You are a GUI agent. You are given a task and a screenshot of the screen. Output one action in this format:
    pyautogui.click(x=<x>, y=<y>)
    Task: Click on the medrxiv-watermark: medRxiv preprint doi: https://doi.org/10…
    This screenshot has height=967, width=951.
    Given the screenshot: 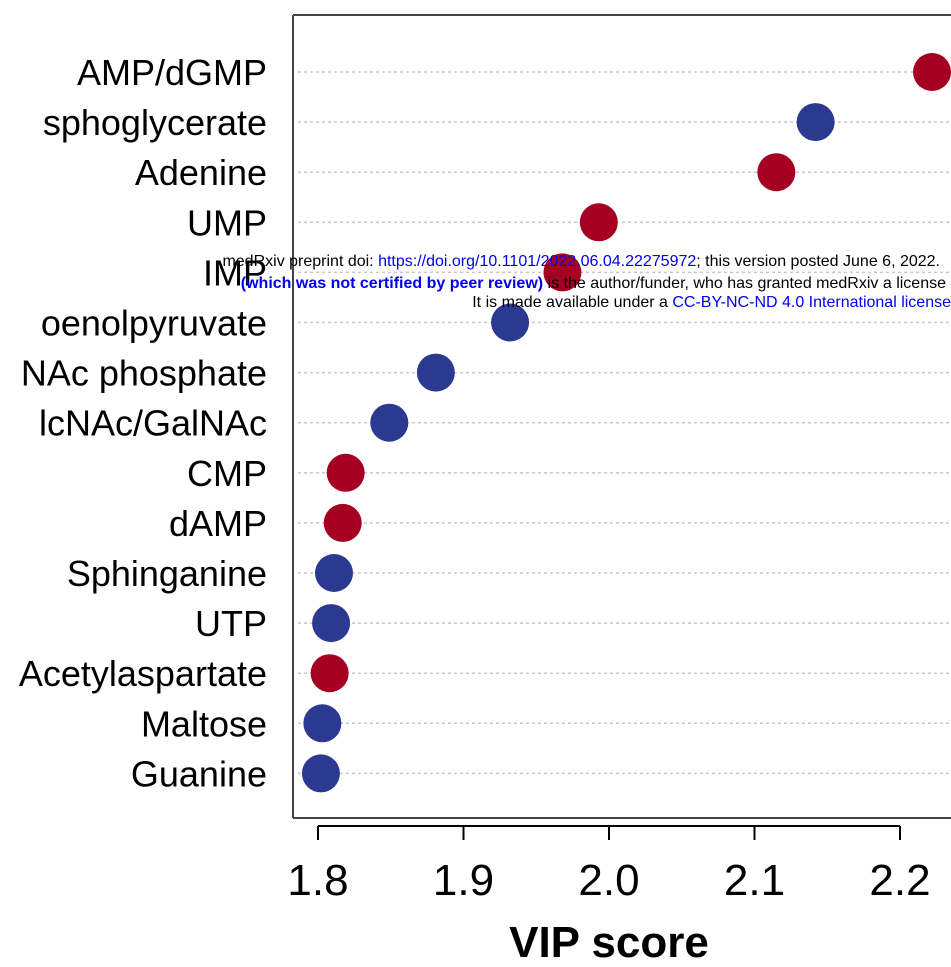 What is the action you would take?
    pyautogui.click(x=586, y=282)
    